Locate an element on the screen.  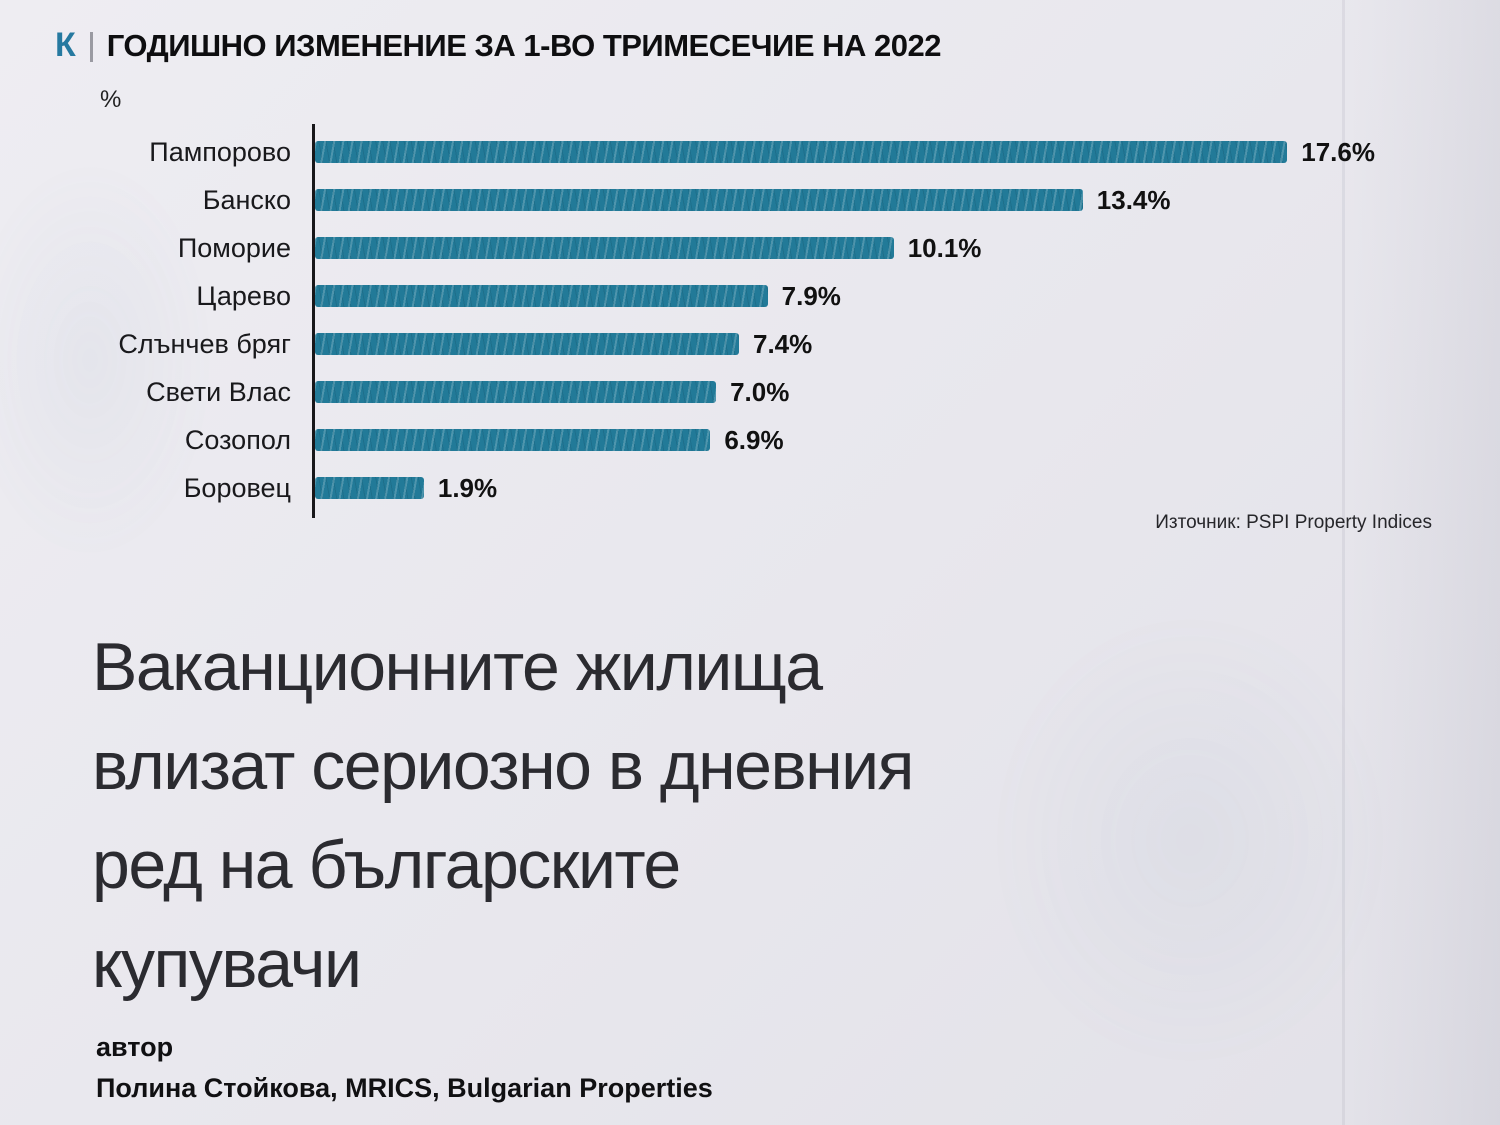
category-label: Слънчев бряг is located at coordinates (204, 343).